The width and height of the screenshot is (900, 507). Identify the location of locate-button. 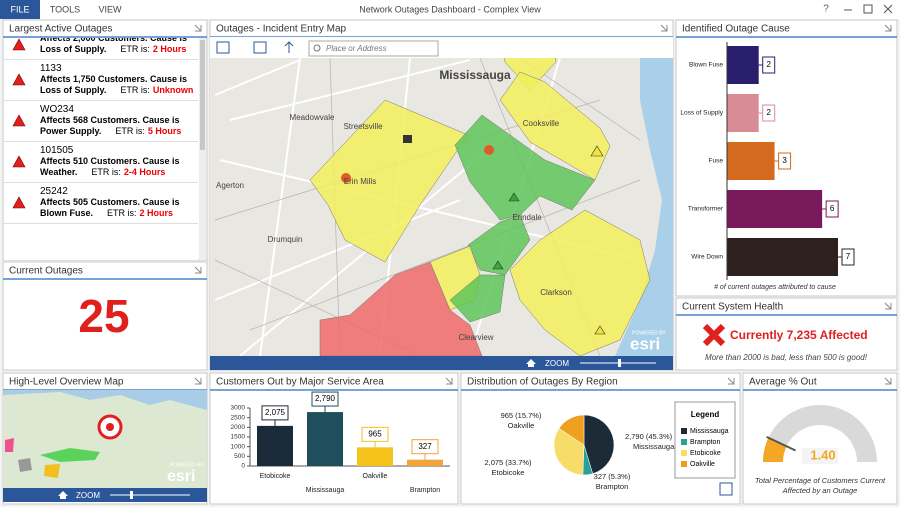
(289, 47).